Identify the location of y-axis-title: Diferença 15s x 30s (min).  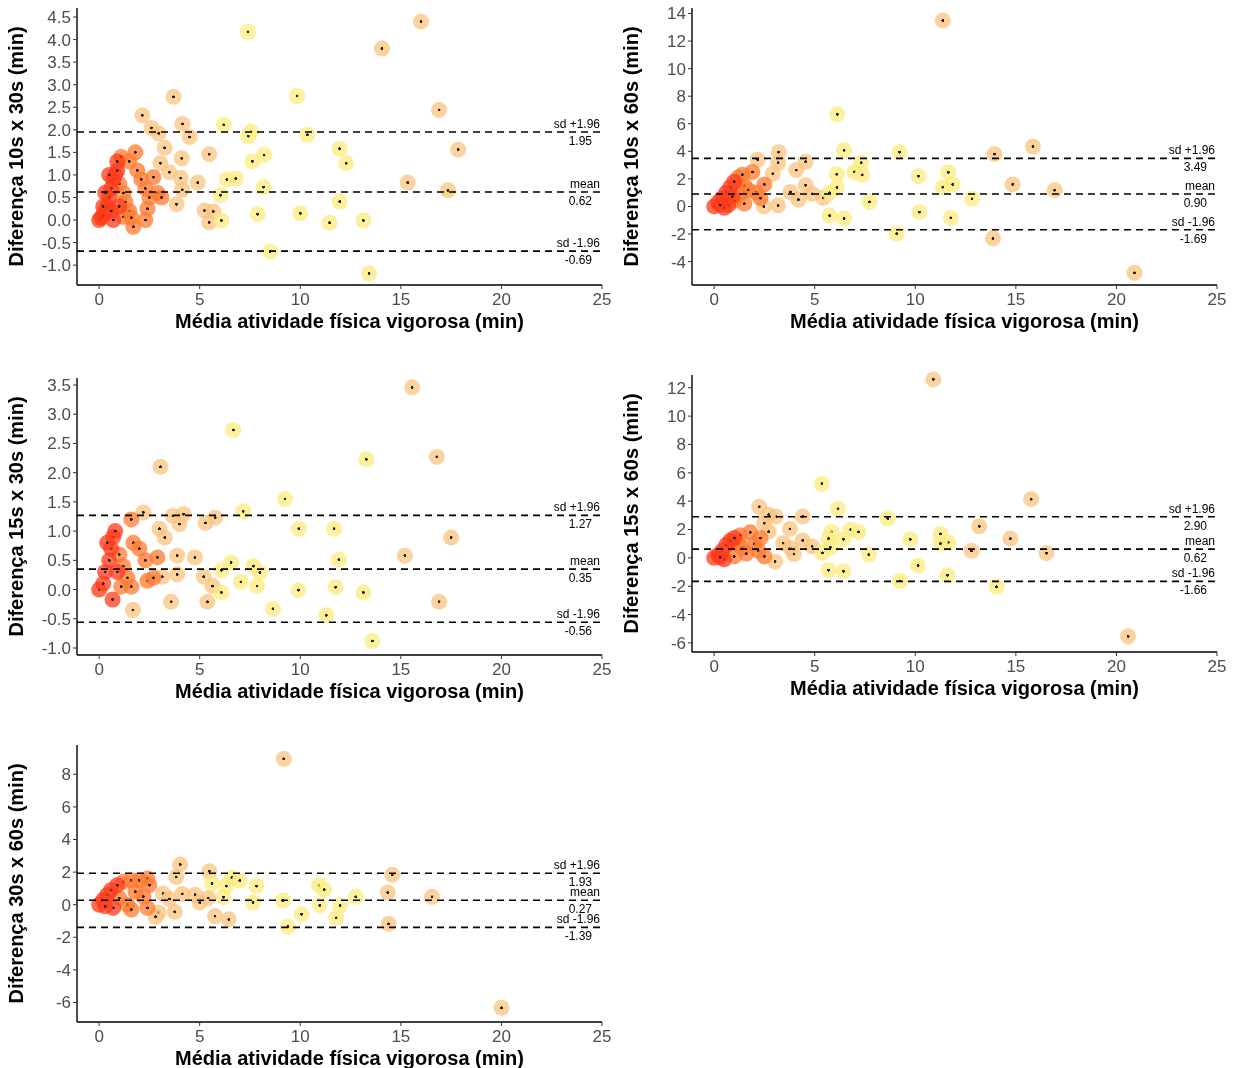
(16, 516).